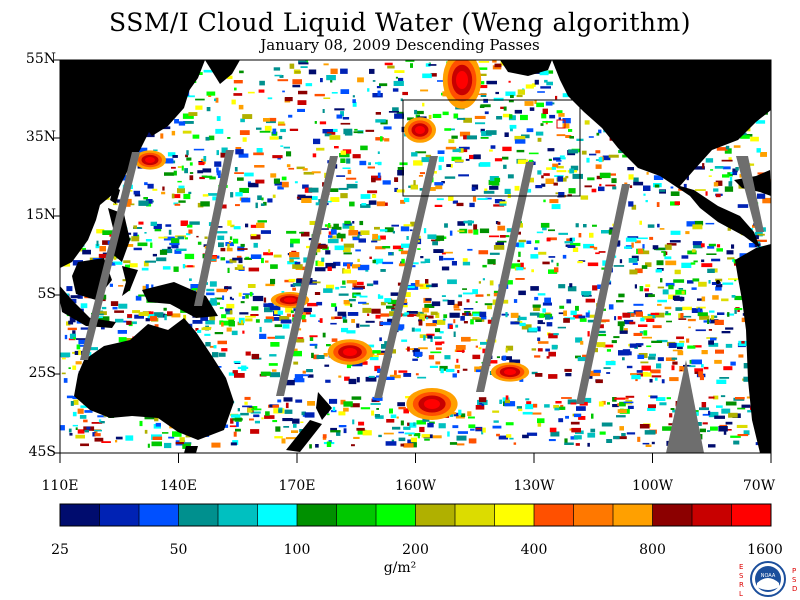 The width and height of the screenshot is (800, 600). Describe the element at coordinates (178, 486) in the screenshot. I see `lon-label: 140E` at that location.